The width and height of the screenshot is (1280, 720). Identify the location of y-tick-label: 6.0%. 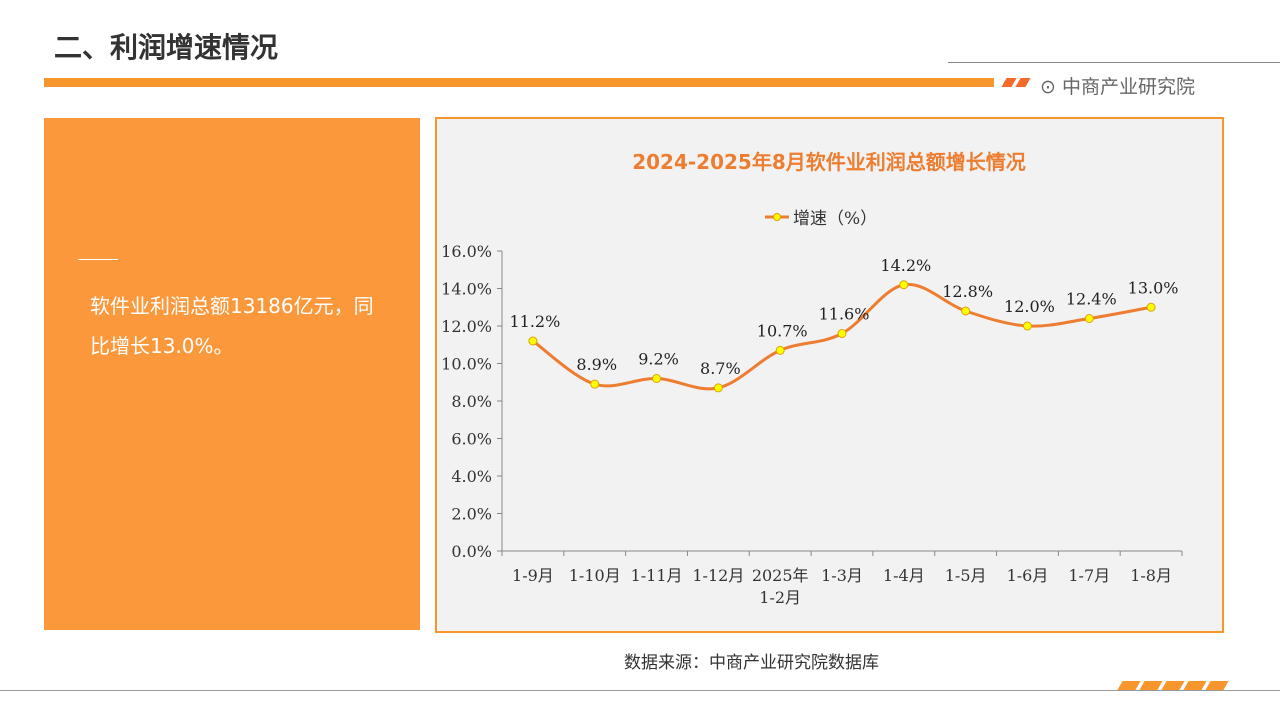
(471, 439).